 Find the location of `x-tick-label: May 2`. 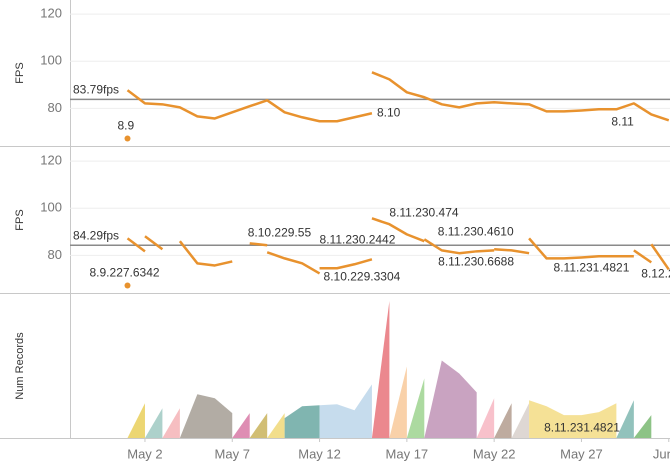

x-tick-label: May 2 is located at coordinates (144, 453).